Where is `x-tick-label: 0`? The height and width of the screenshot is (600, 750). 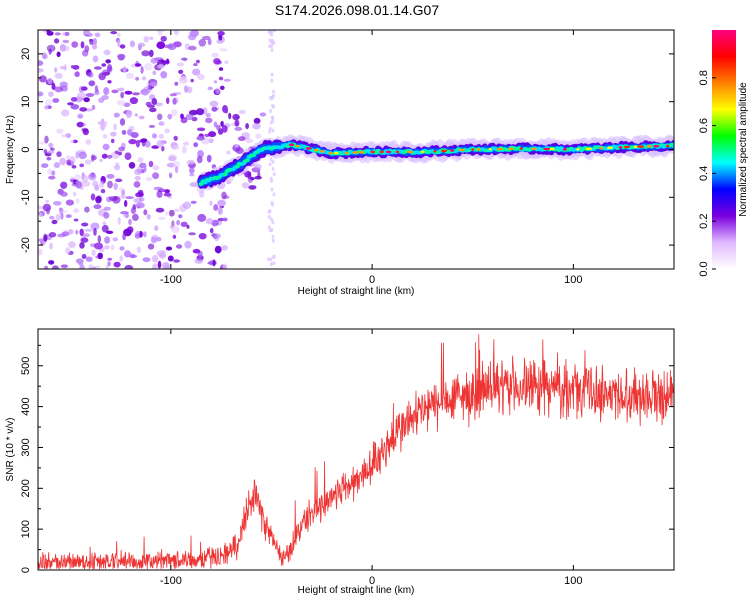
x-tick-label: 0 is located at coordinates (372, 581).